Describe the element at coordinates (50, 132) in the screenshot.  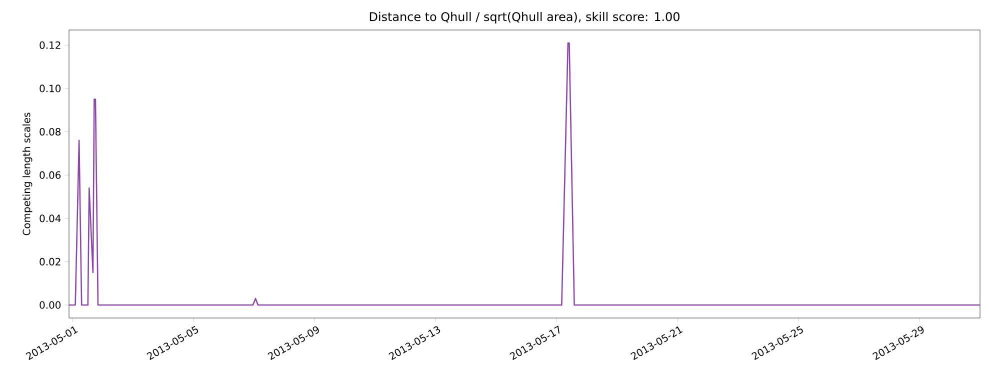
I see `y-tick-label: 0.08` at that location.